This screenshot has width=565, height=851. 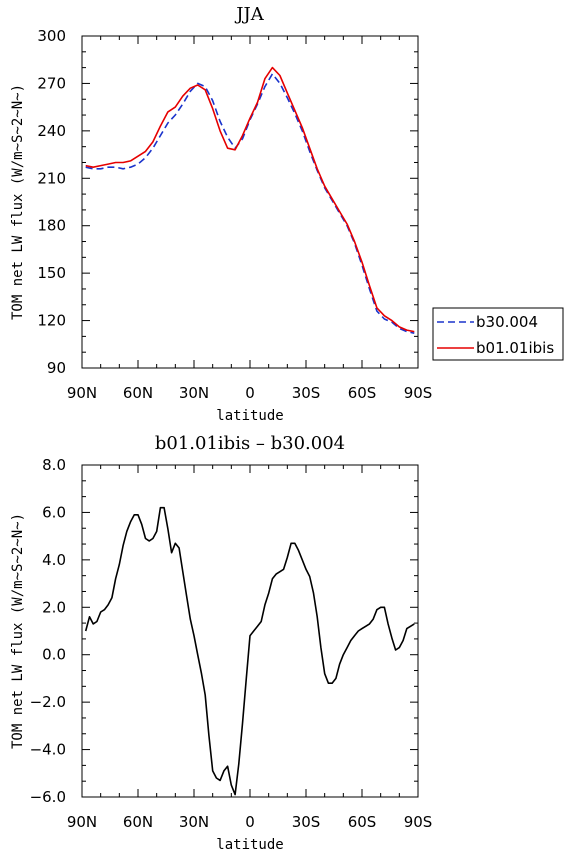 What do you see at coordinates (51, 178) in the screenshot?
I see `y-tick-label: 210` at bounding box center [51, 178].